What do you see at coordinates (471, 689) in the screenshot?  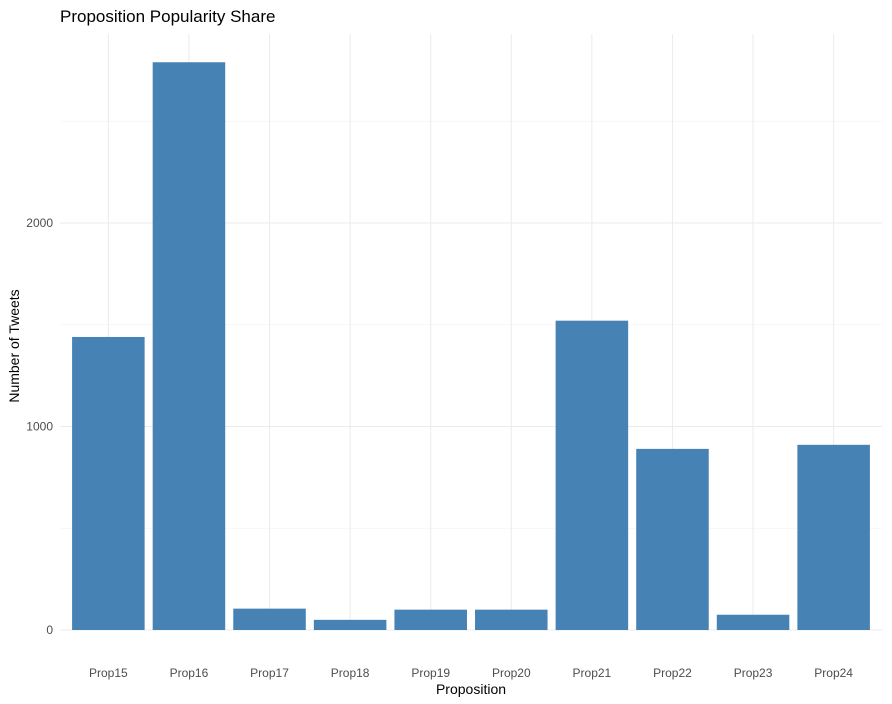 I see `x-axis-title: Proposition` at bounding box center [471, 689].